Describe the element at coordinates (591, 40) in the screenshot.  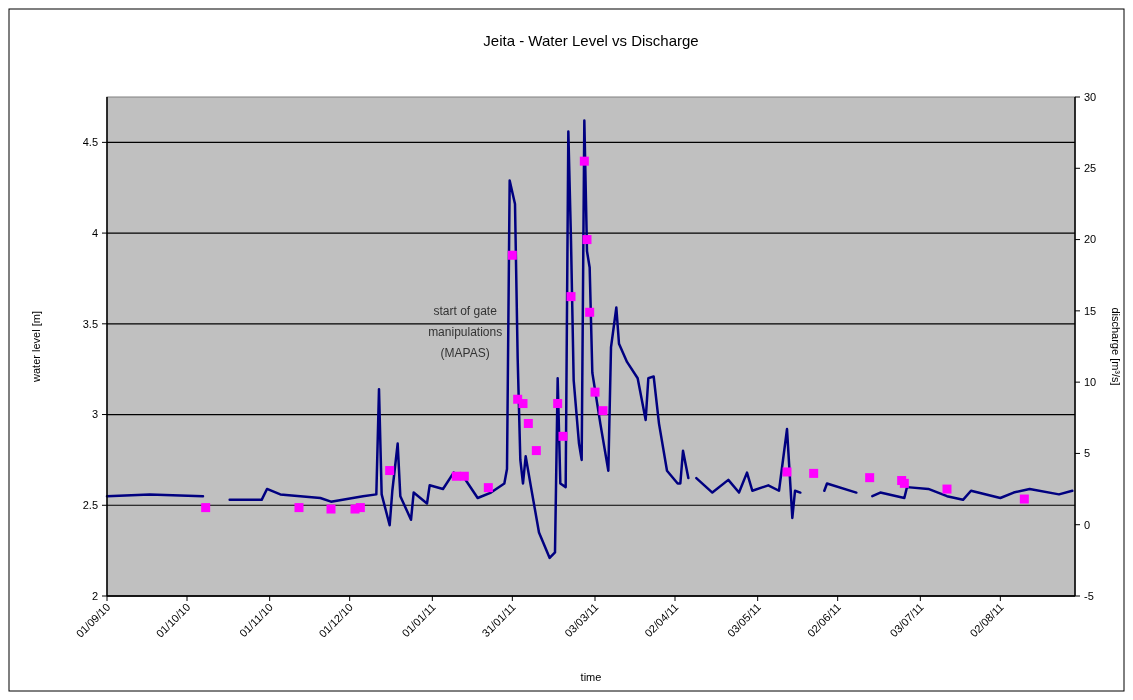
I see `chart-title: Jeita - Water Level vs Discharge` at that location.